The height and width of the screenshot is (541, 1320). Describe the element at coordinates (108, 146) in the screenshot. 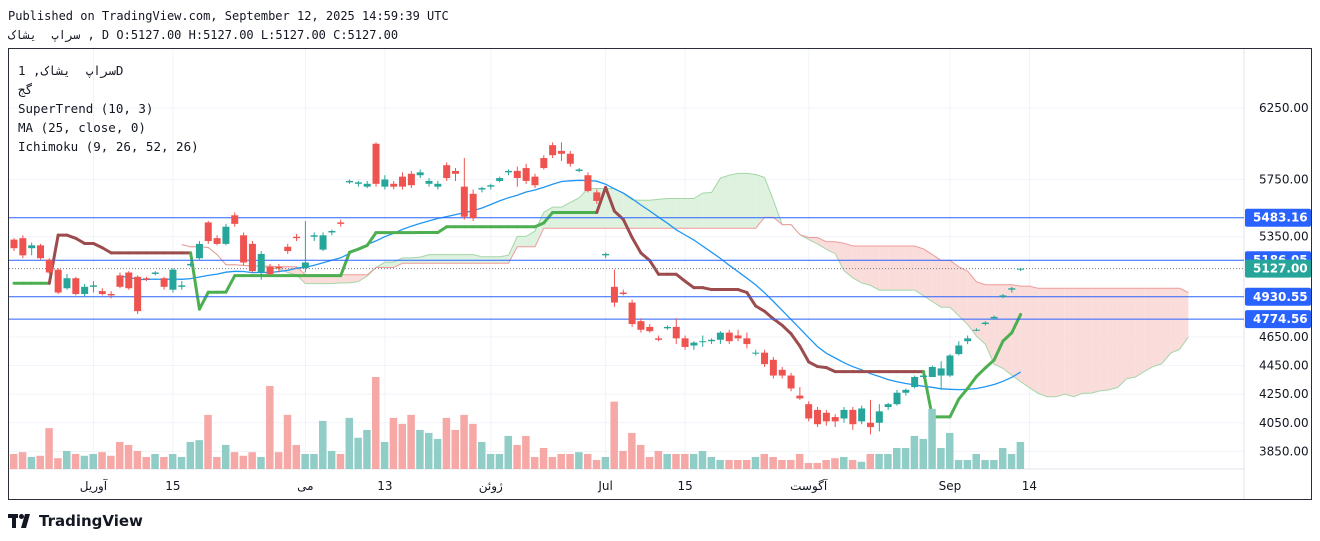

I see `legend-ichimoku: Ichimoku (9, 26, 52, 26)` at that location.